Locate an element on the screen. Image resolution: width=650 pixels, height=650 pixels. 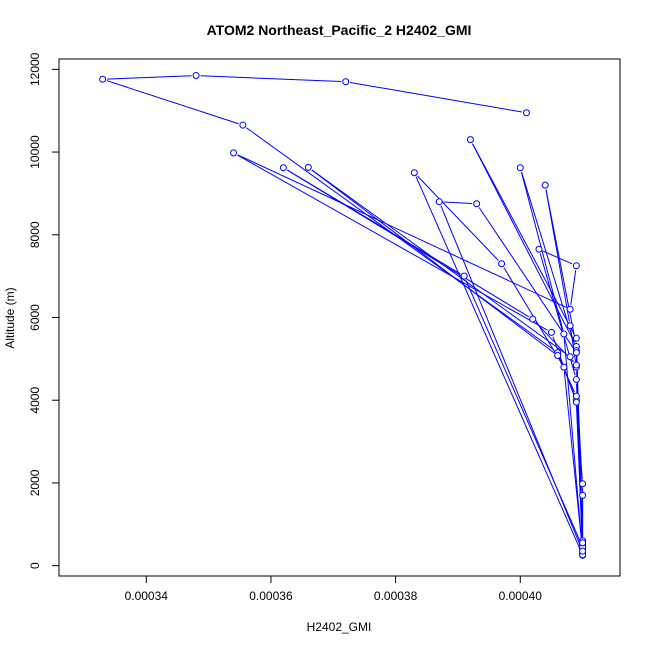
x-tick-label: 0.00034 is located at coordinates (147, 596).